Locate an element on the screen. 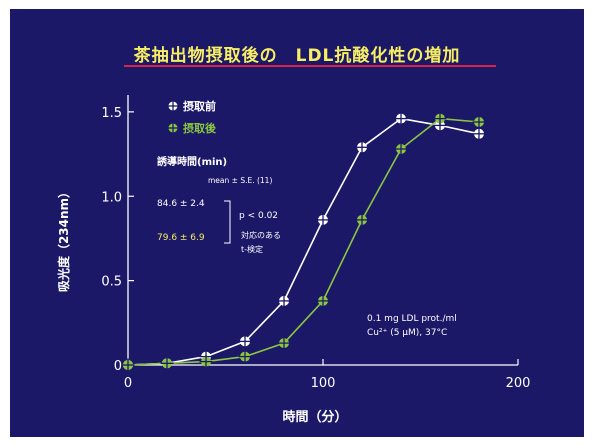  y-tick-label: 1.5 is located at coordinates (111, 113).